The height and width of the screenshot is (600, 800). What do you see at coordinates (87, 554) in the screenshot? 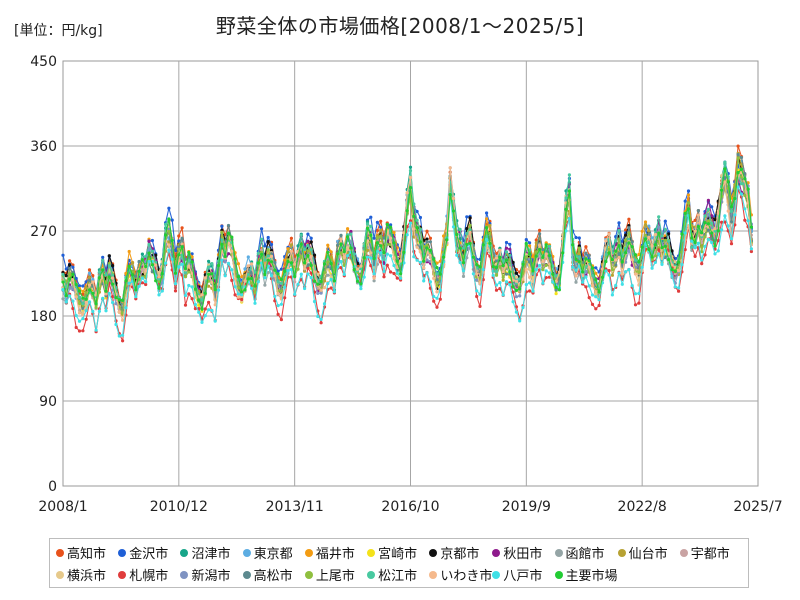
I see `legend-label: 高知市` at bounding box center [87, 554].